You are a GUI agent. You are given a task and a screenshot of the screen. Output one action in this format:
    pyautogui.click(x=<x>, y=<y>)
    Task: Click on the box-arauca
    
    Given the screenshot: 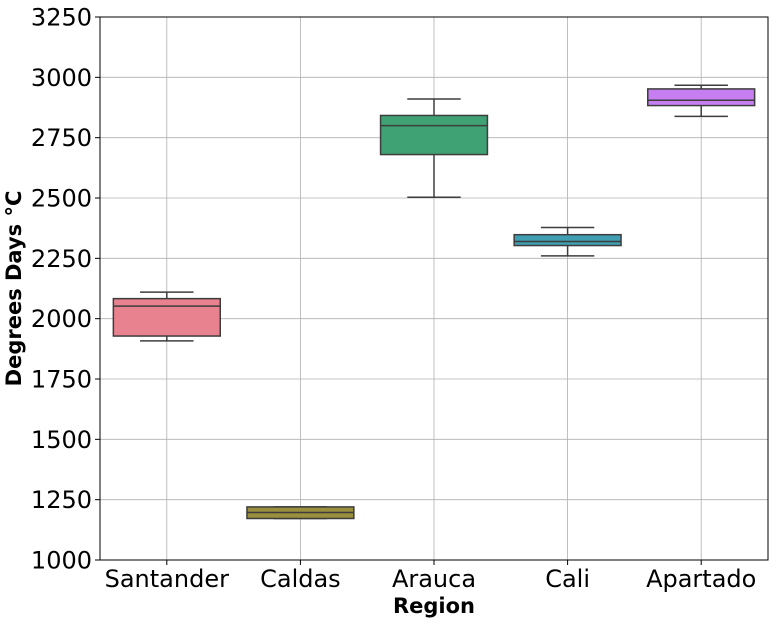 What is the action you would take?
    pyautogui.click(x=434, y=148)
    